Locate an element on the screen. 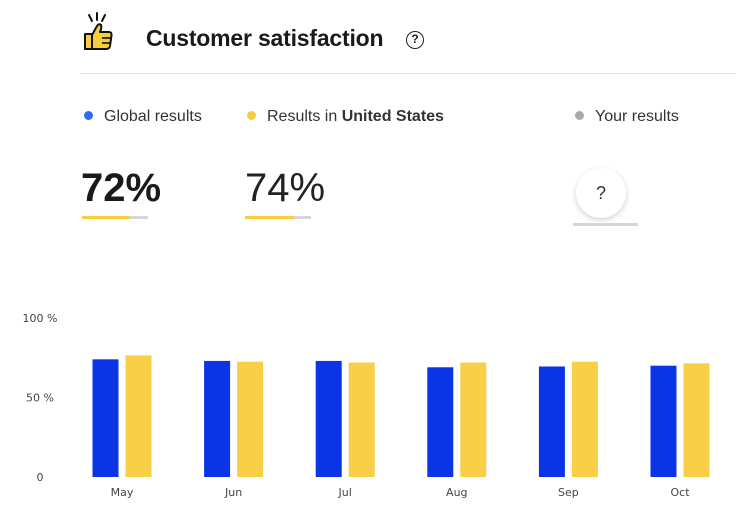 The width and height of the screenshot is (736, 510). y-tick-label: 50 % is located at coordinates (40, 398).